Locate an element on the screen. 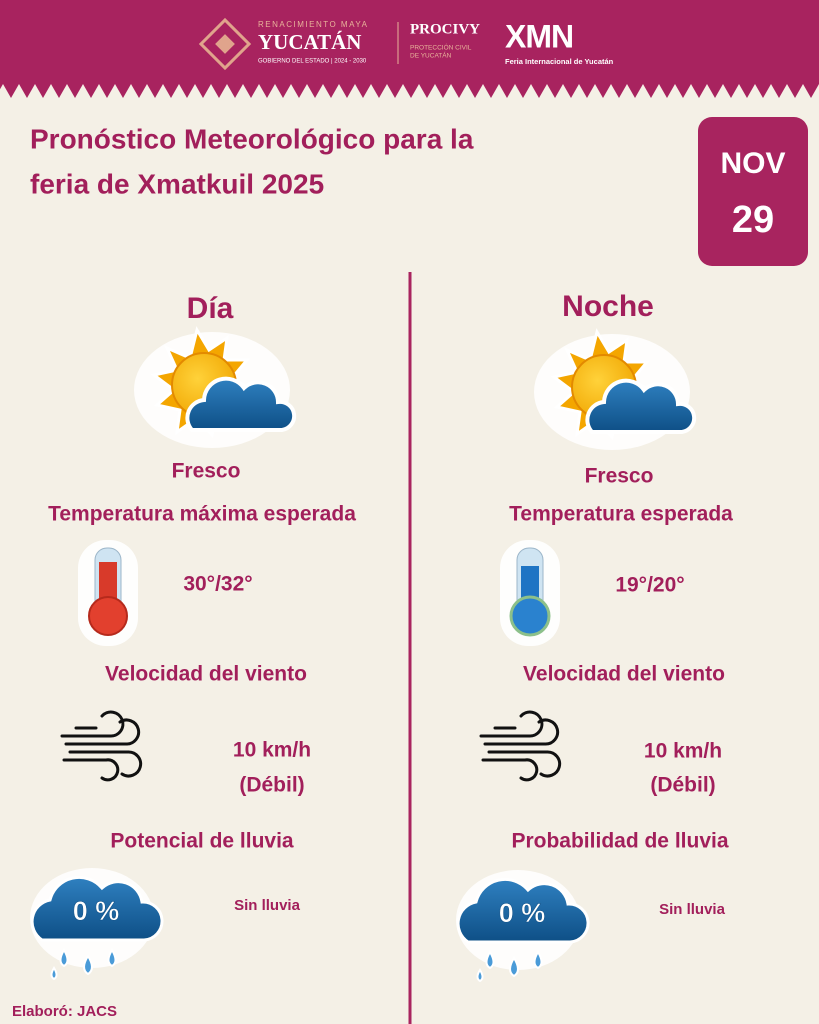 Image resolution: width=819 pixels, height=1024 pixels. temperature: 19°/20° is located at coordinates (649, 585).